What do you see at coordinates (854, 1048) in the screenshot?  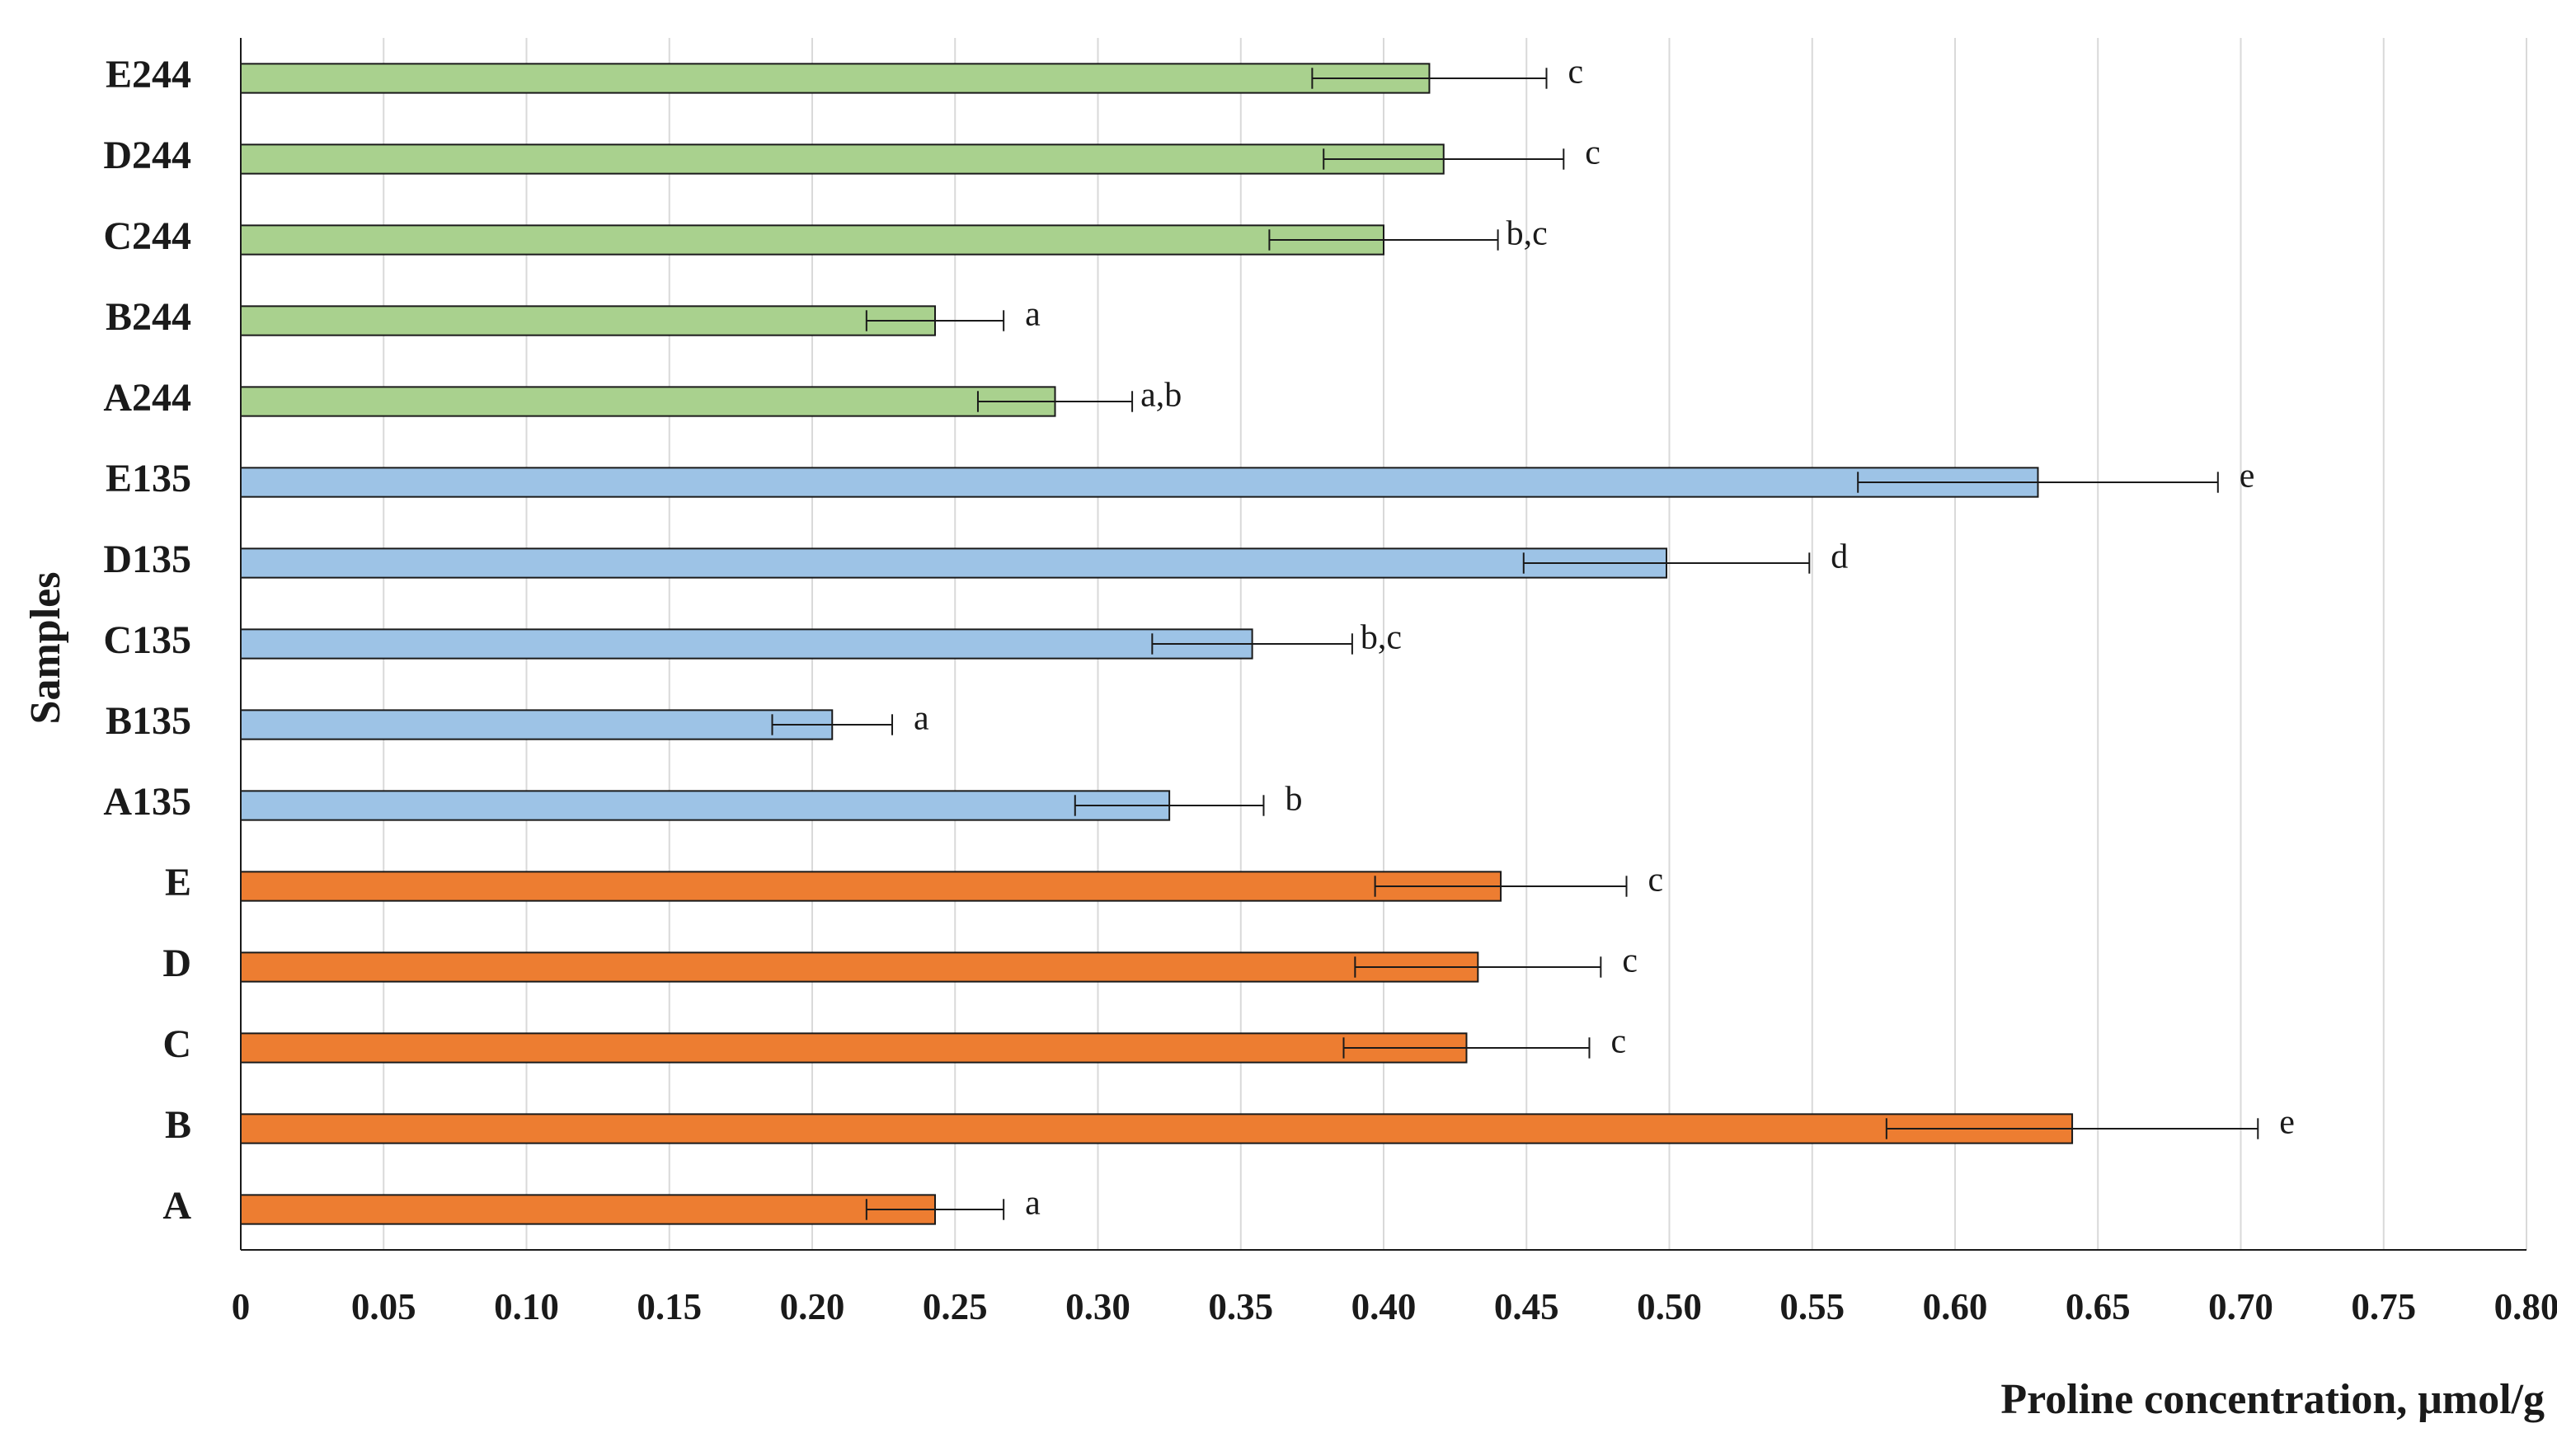 I see `bar-c` at bounding box center [854, 1048].